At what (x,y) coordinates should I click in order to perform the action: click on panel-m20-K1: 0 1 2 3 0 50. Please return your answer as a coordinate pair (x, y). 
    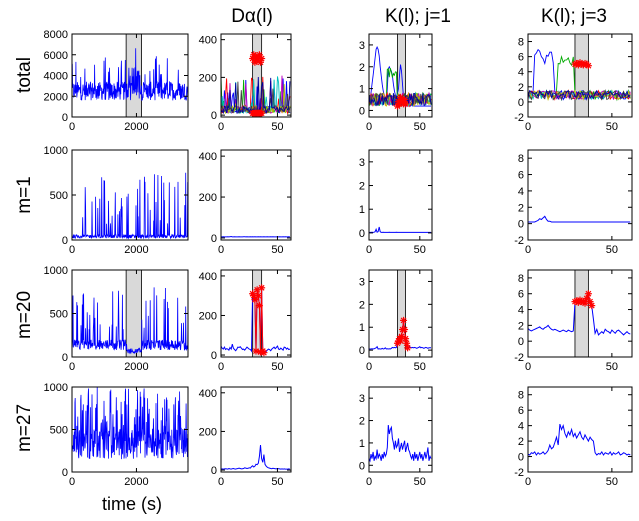
    Looking at the image, I should click on (396, 321).